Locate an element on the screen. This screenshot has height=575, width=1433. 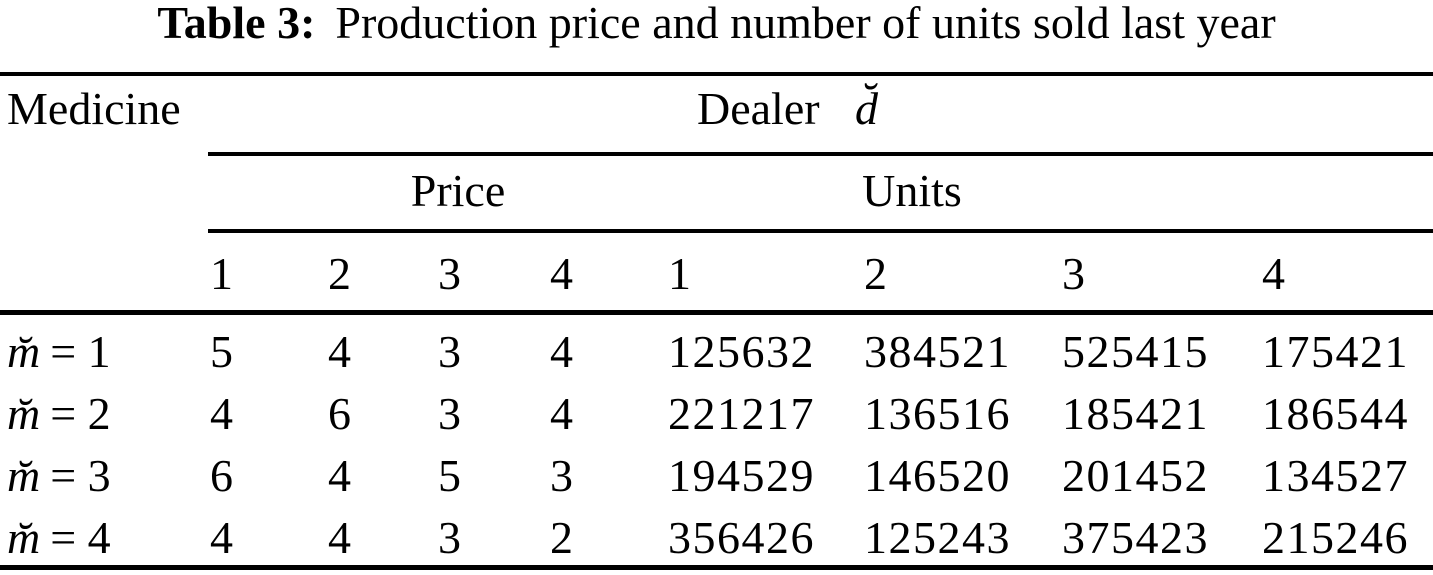
column-group-units: Units is located at coordinates (912, 190).